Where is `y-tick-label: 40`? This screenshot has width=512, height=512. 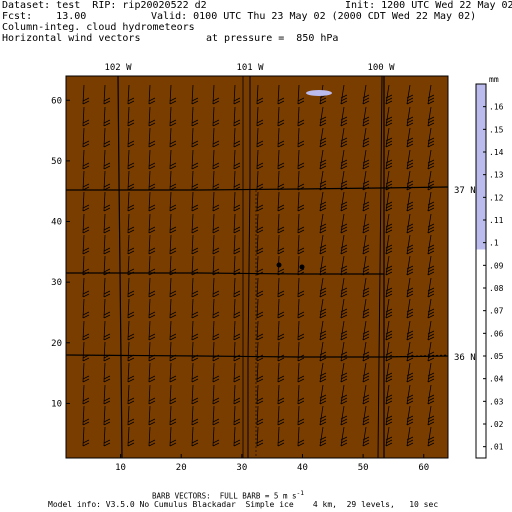 y-tick-label: 40 is located at coordinates (56, 223).